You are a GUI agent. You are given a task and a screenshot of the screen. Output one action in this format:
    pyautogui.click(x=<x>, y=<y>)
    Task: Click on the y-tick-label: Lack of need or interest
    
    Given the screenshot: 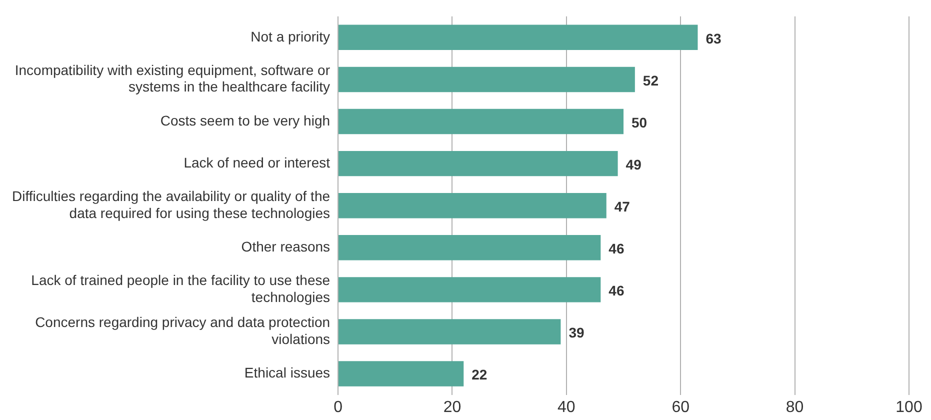 What is the action you would take?
    pyautogui.click(x=257, y=162)
    